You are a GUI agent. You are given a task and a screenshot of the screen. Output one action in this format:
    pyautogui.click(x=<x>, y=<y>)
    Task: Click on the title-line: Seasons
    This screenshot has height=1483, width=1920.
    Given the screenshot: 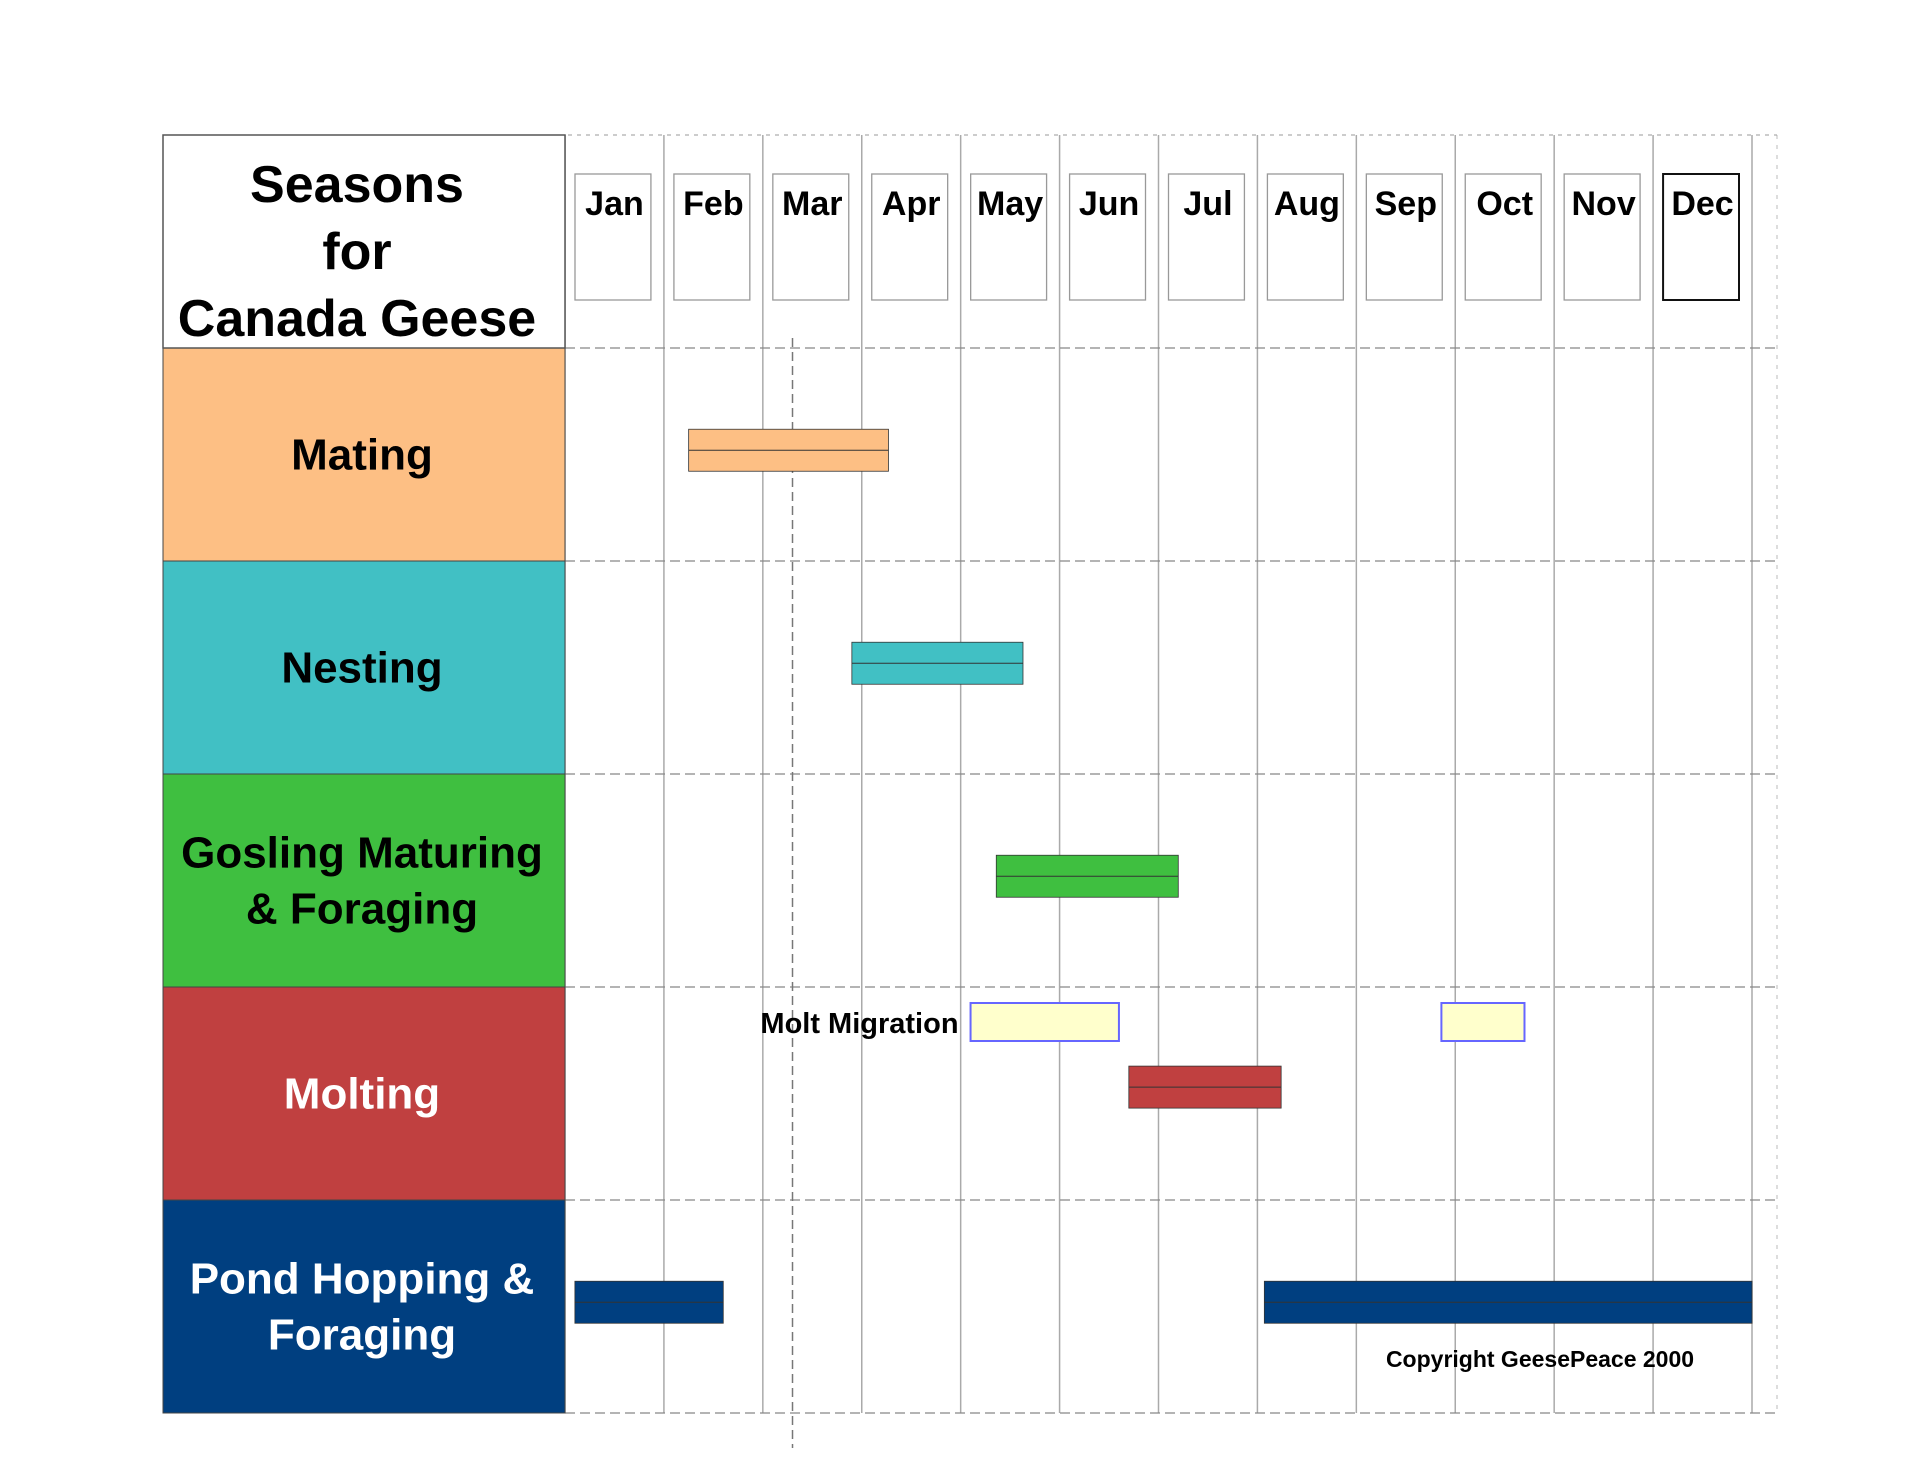 What is the action you would take?
    pyautogui.click(x=357, y=185)
    